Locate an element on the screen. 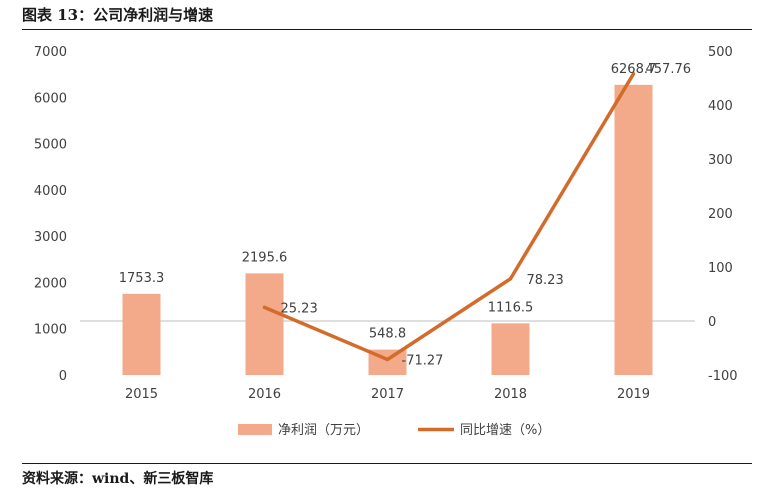  x-tick-label: 2017 is located at coordinates (387, 394).